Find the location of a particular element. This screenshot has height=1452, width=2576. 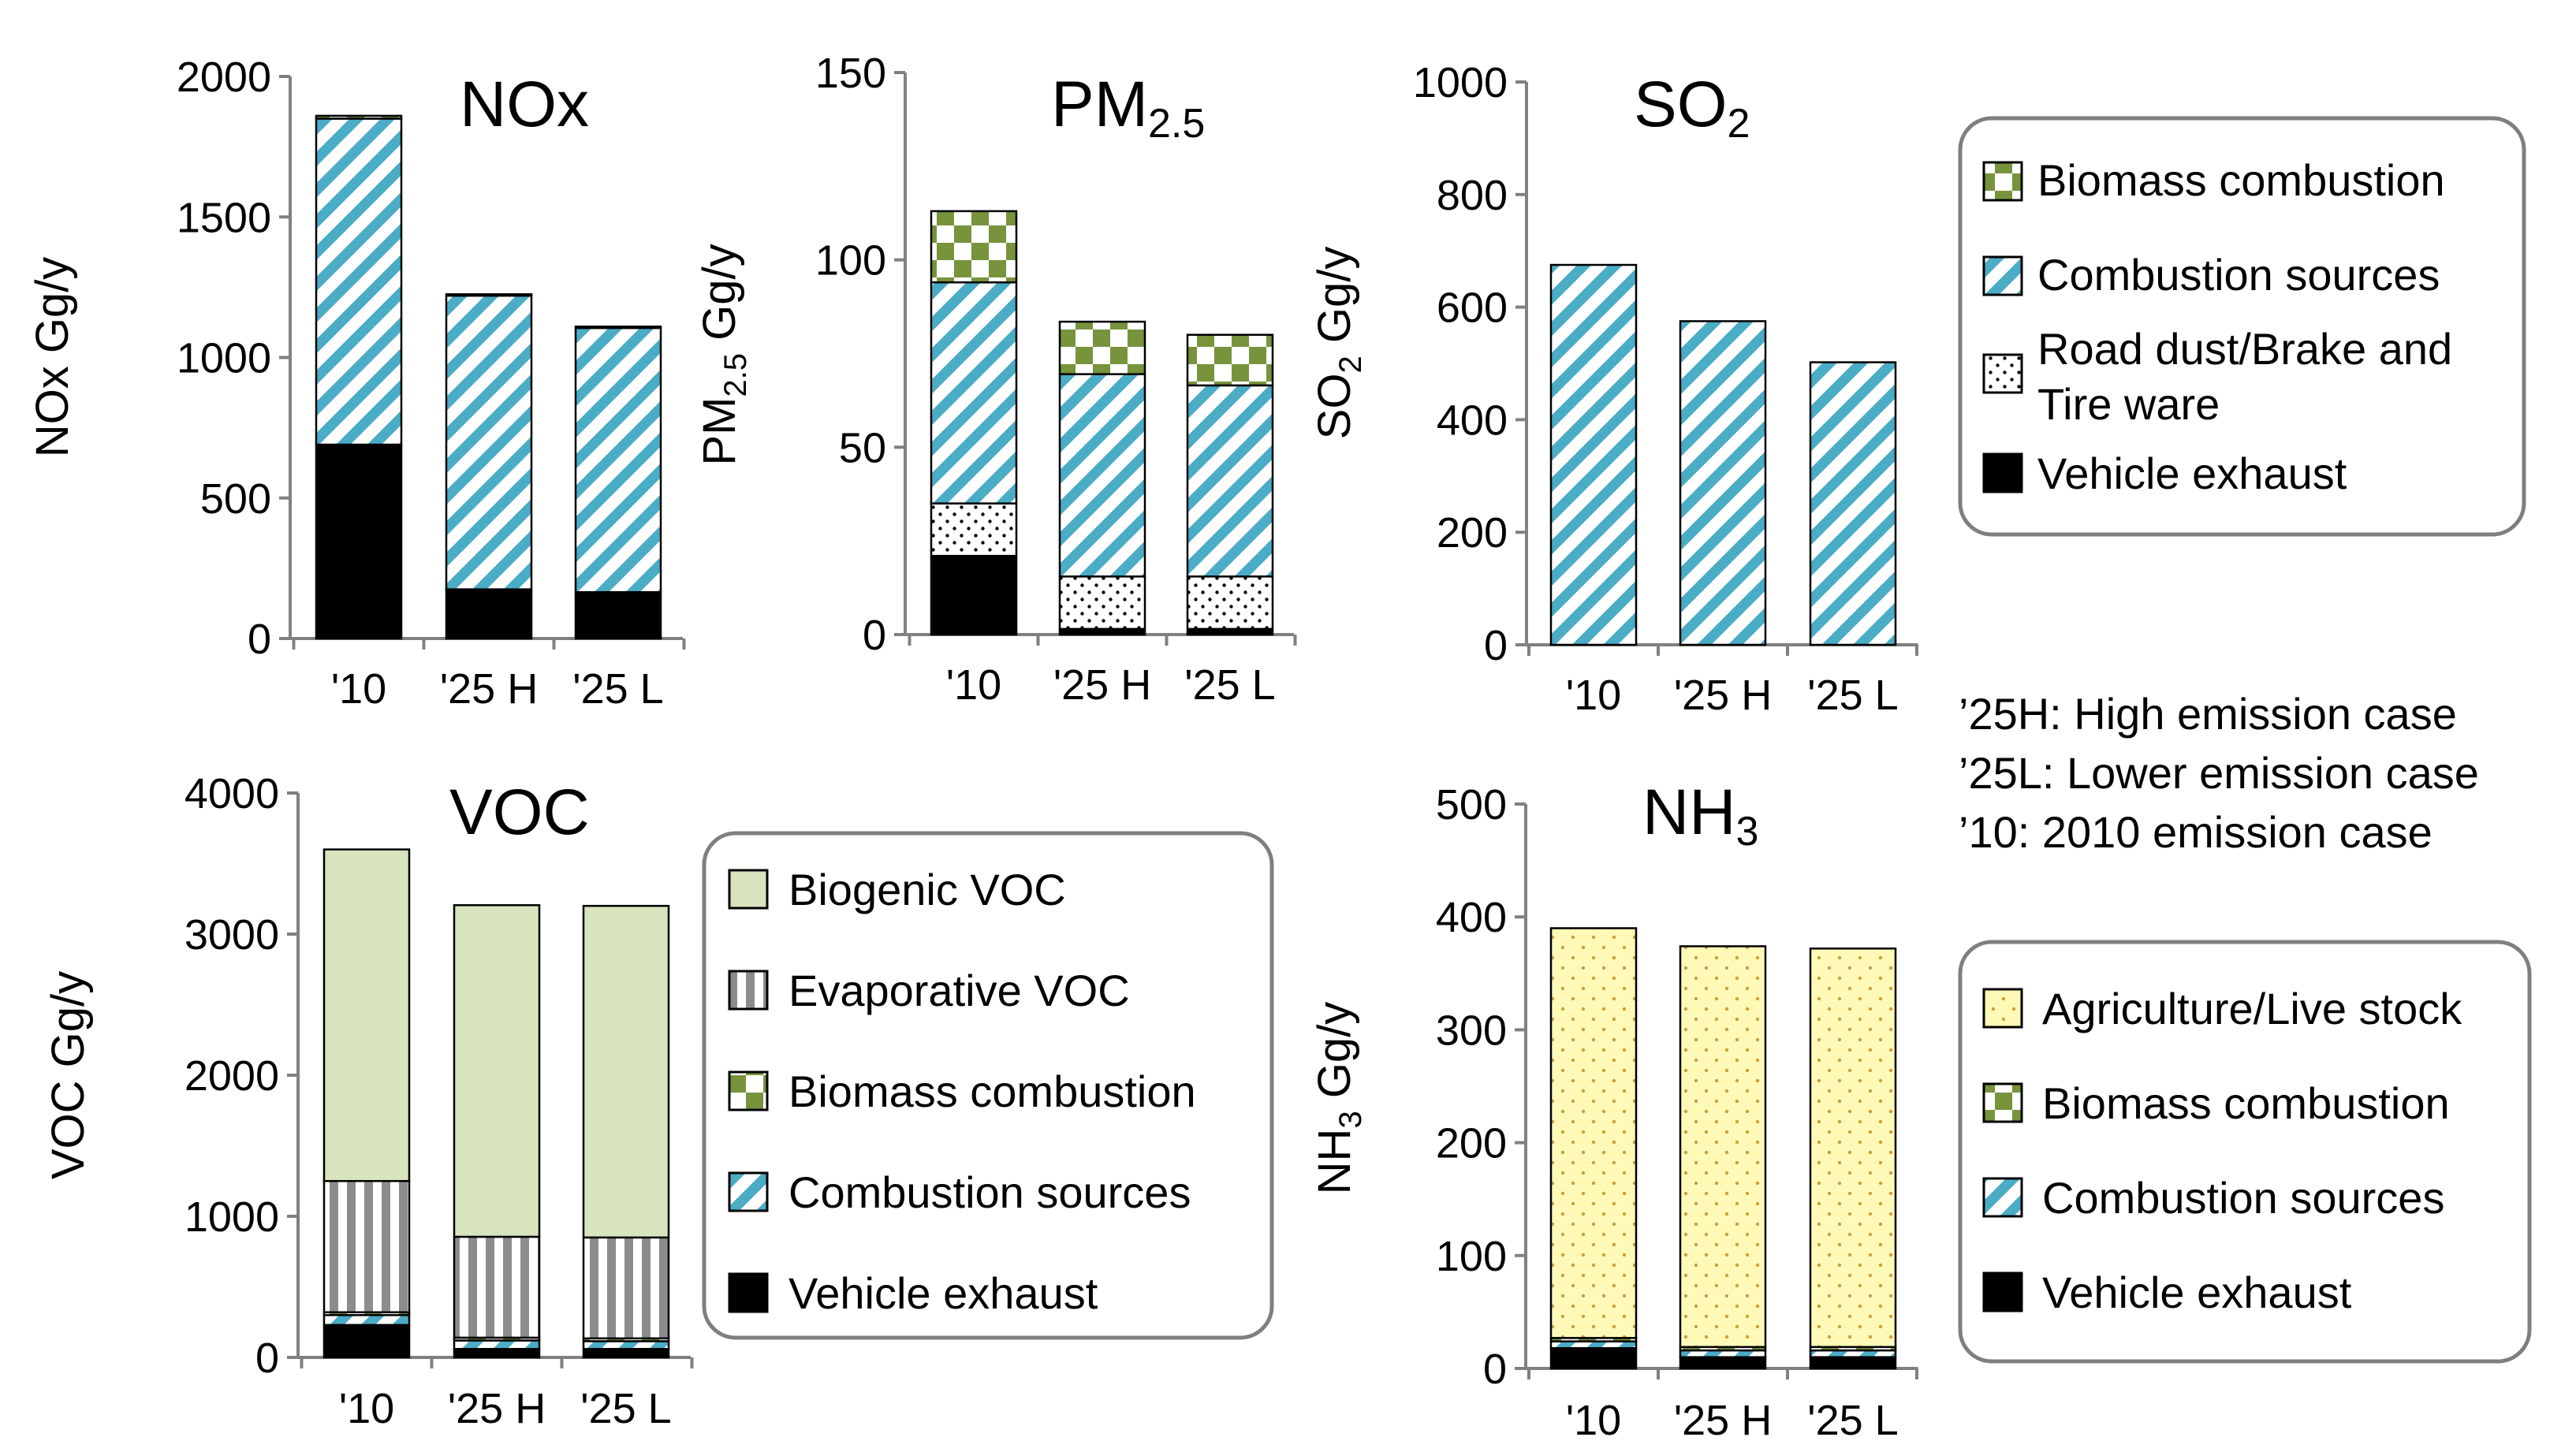

bar-road is located at coordinates (974, 529).